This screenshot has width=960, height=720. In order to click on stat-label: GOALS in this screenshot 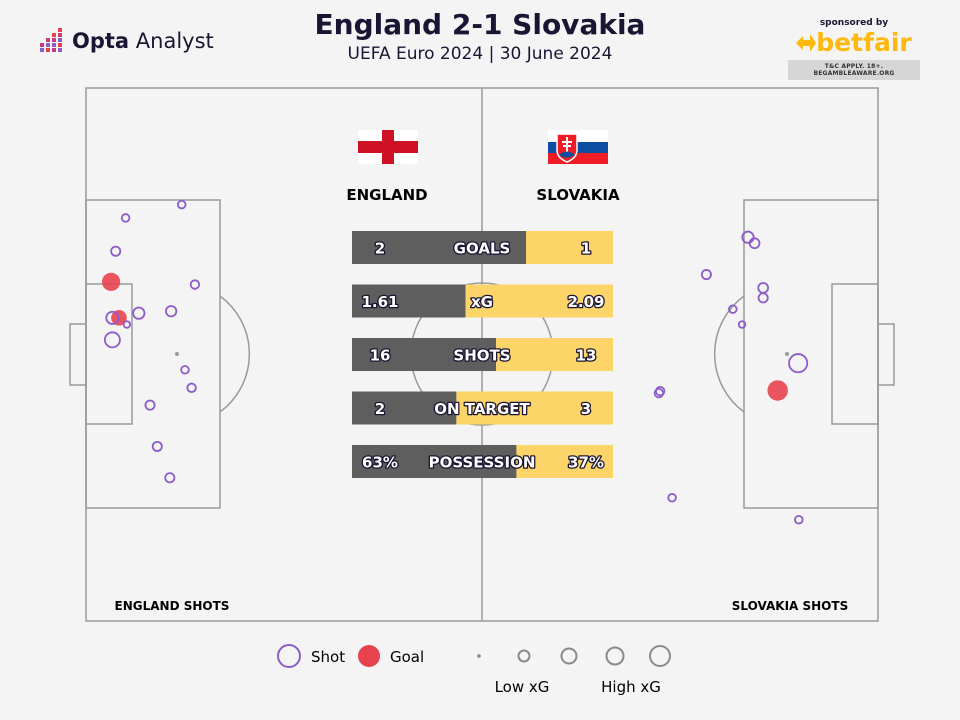, I will do `click(482, 249)`.